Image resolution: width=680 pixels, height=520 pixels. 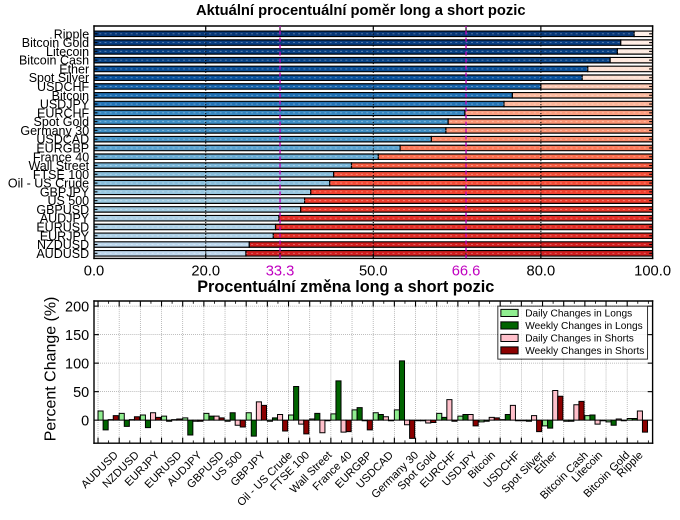 What do you see at coordinates (54, 131) in the screenshot?
I see `svg-text: Germany 30` at bounding box center [54, 131].